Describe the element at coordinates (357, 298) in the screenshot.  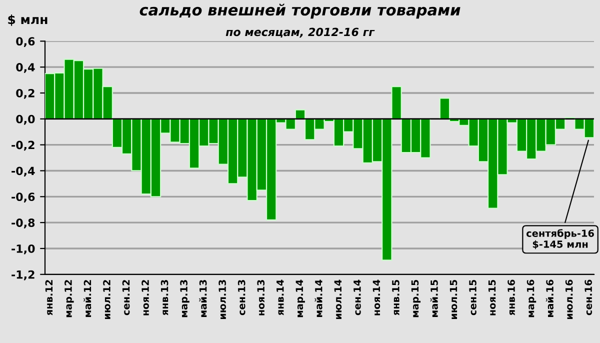
I see `x-tick-label: сен.14` at that location.